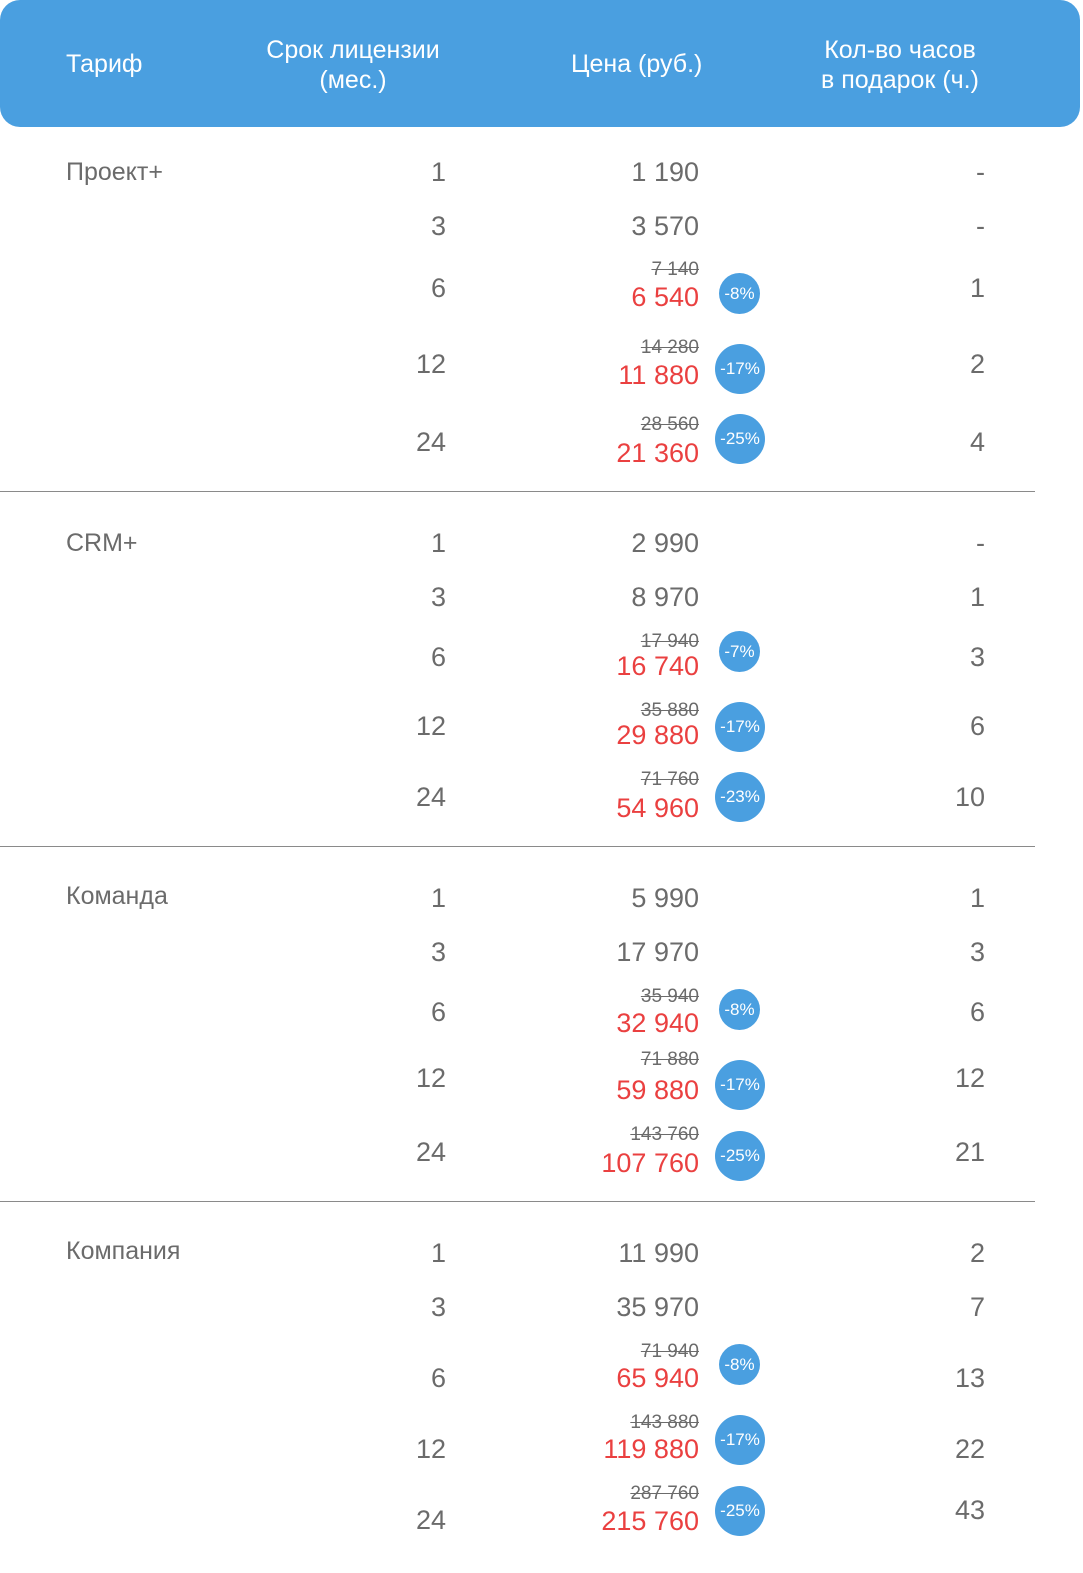 This screenshot has width=1083, height=1573. What do you see at coordinates (900, 80) in the screenshot?
I see `header-hours-line2: в подарок (ч.)` at bounding box center [900, 80].